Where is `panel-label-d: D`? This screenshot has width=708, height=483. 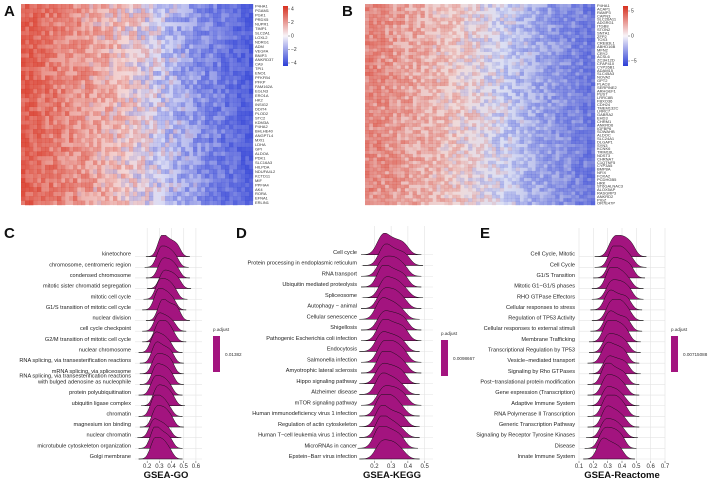 panel-label-d: D is located at coordinates (241, 233).